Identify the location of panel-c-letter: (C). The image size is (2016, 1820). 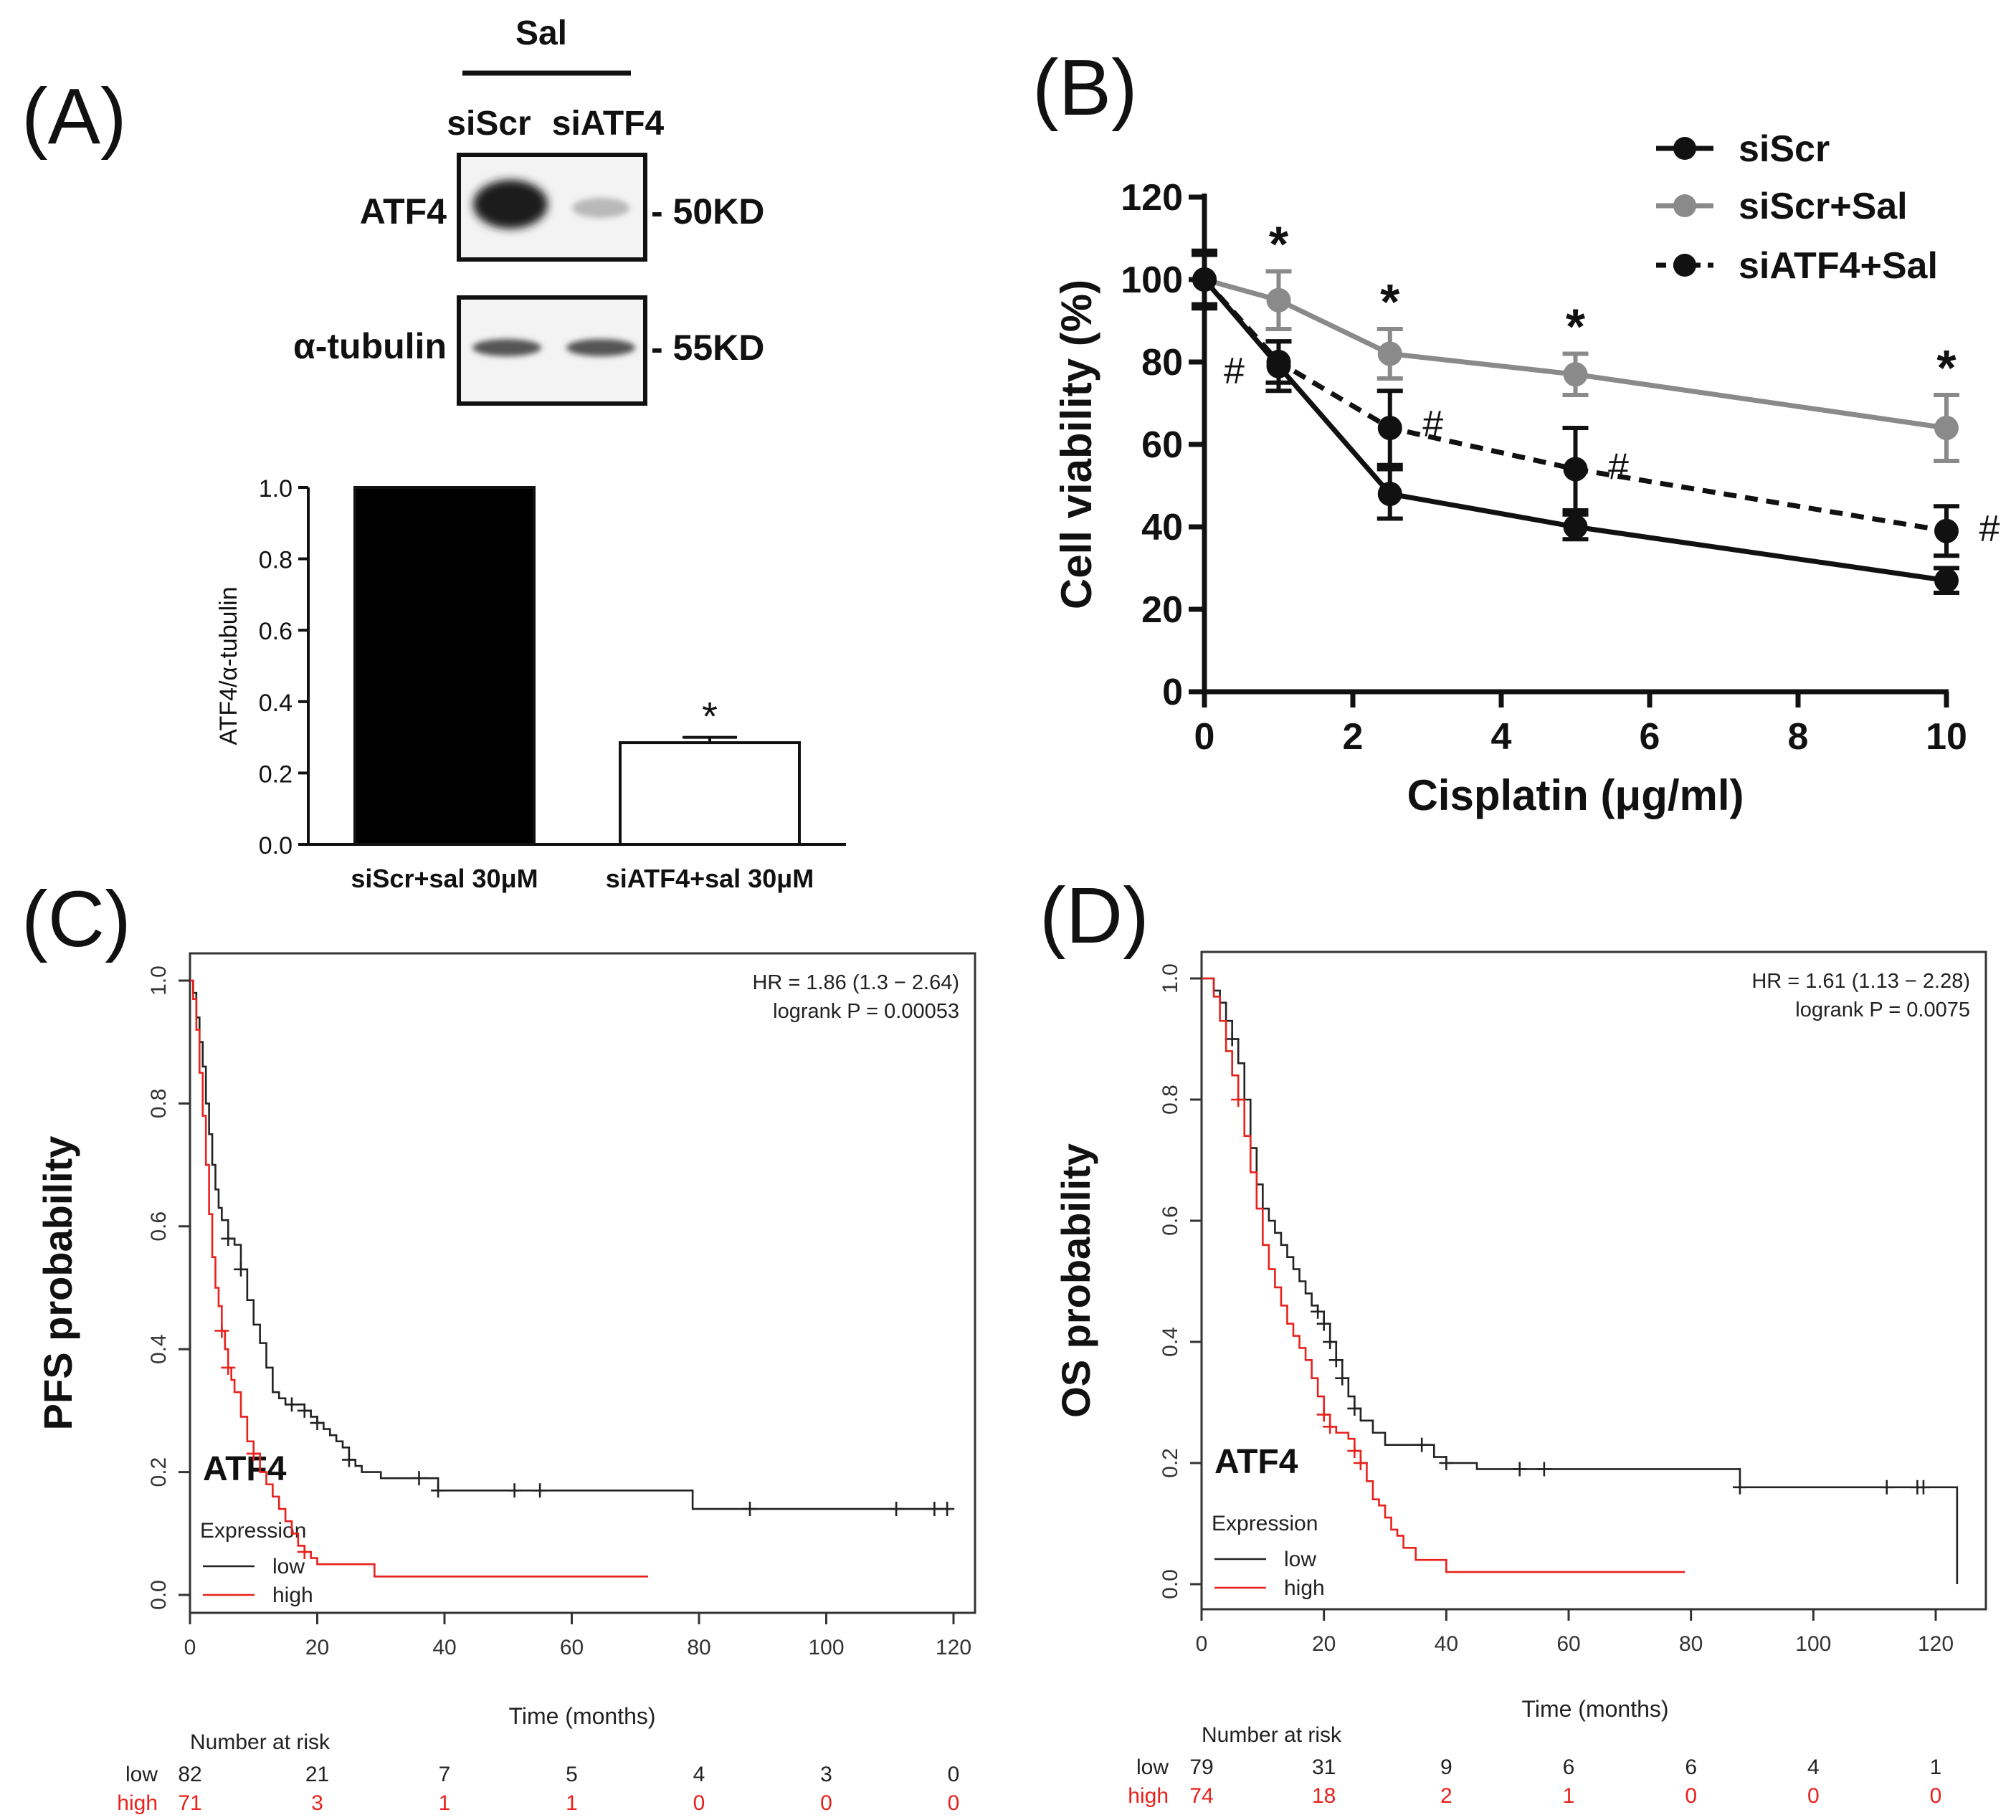
(76, 919).